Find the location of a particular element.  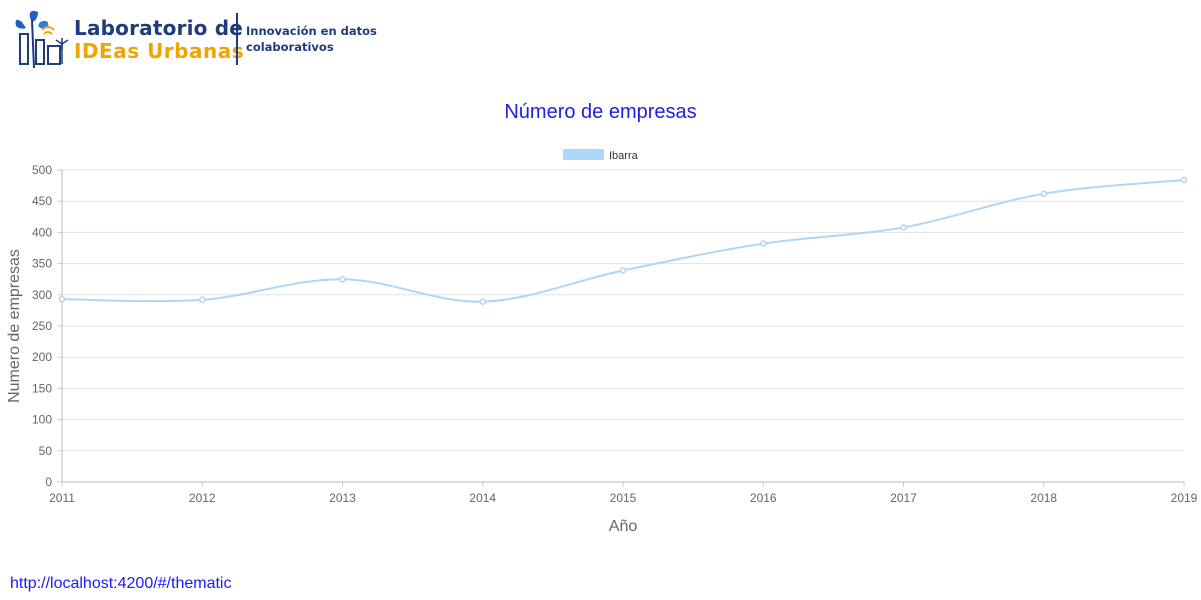

y-tick-label: 450 is located at coordinates (42, 201).